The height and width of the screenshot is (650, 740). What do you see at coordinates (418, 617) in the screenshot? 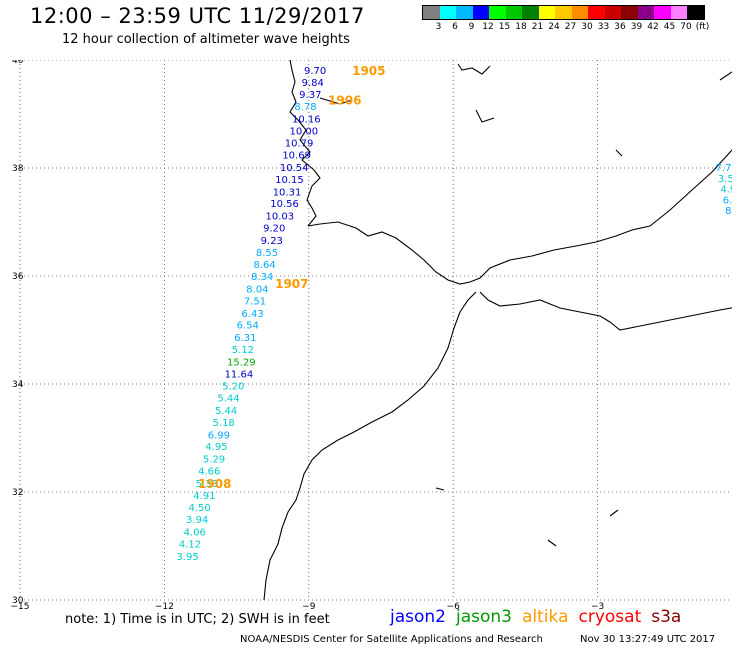
I see `satellite-legend-item: jason2` at bounding box center [418, 617].